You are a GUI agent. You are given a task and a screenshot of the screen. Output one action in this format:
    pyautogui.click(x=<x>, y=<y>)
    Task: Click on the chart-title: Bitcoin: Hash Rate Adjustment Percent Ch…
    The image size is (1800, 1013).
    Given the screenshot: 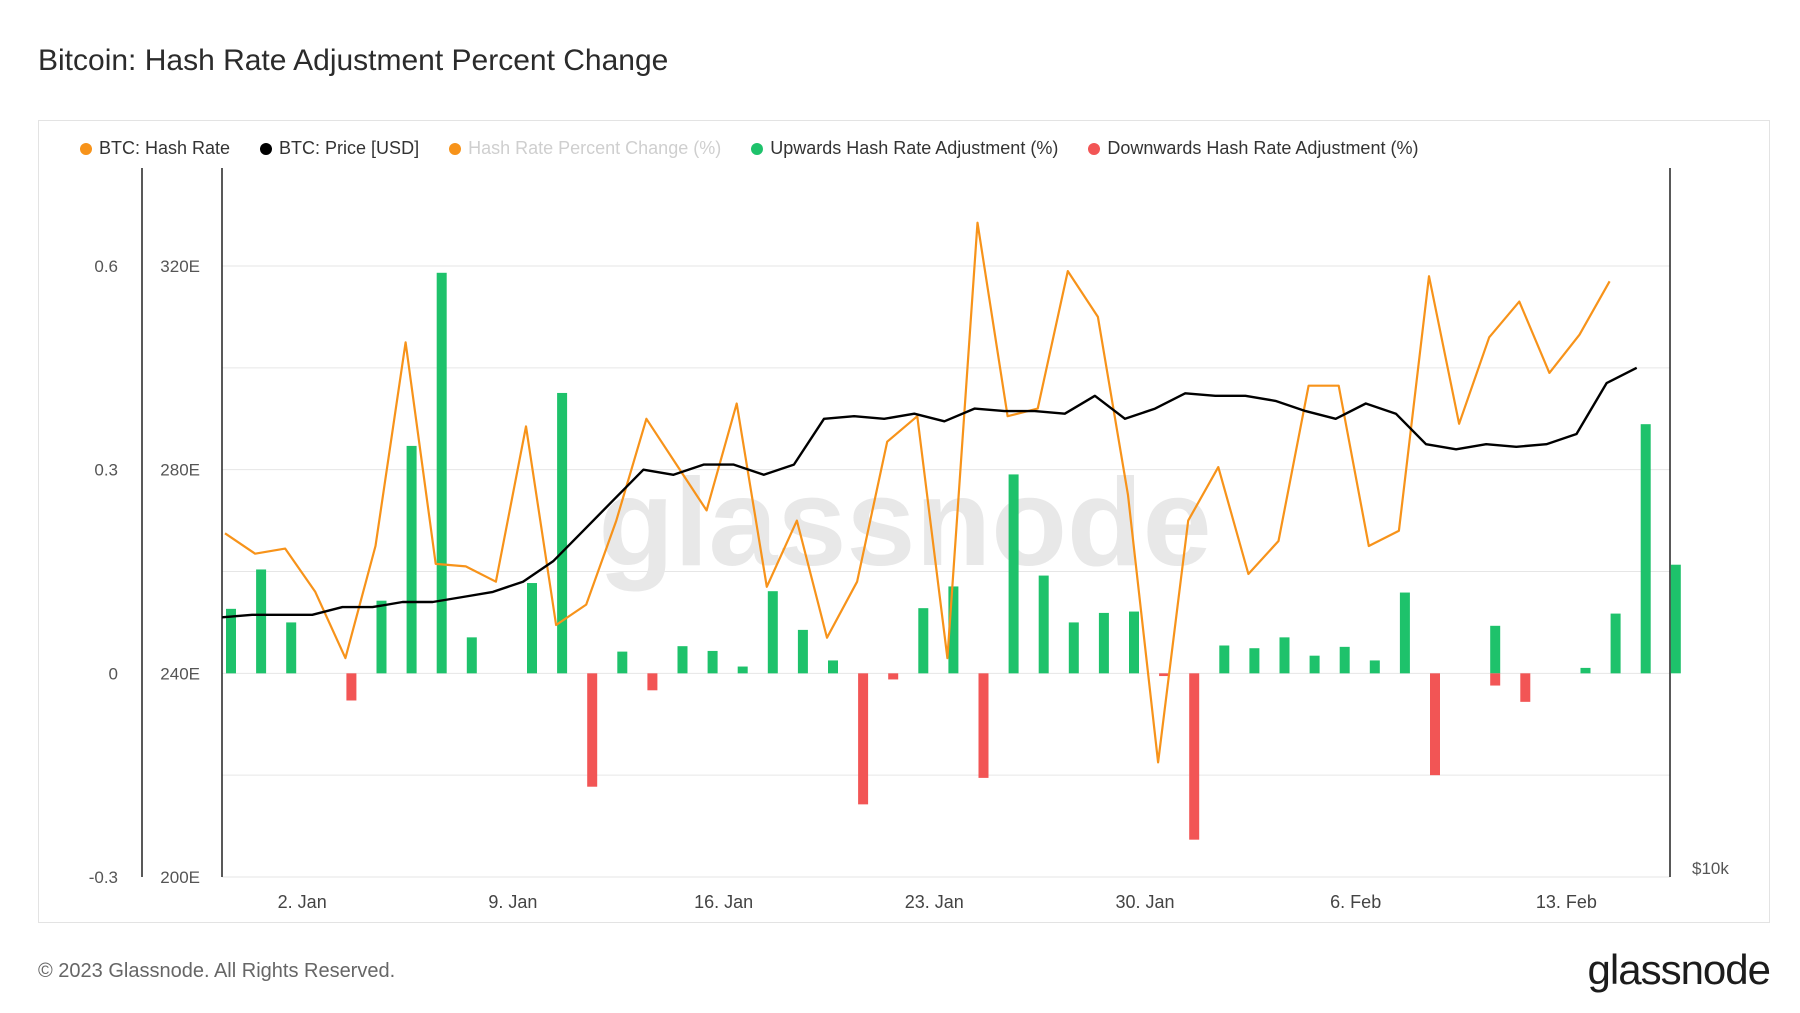 What is the action you would take?
    pyautogui.click(x=353, y=60)
    